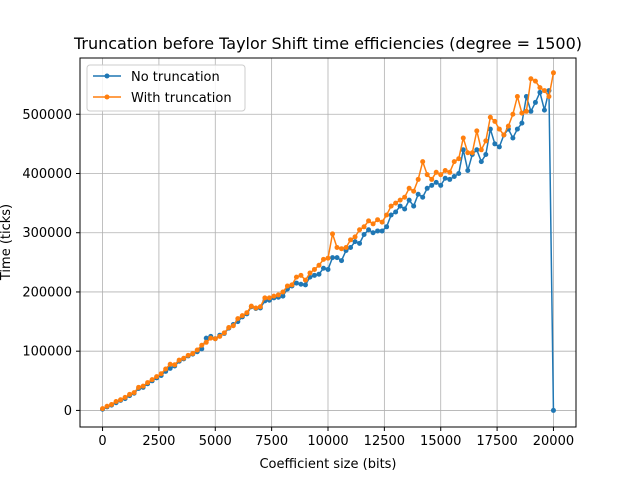  Describe the element at coordinates (215, 441) in the screenshot. I see `x-tick-label: 5000` at that location.